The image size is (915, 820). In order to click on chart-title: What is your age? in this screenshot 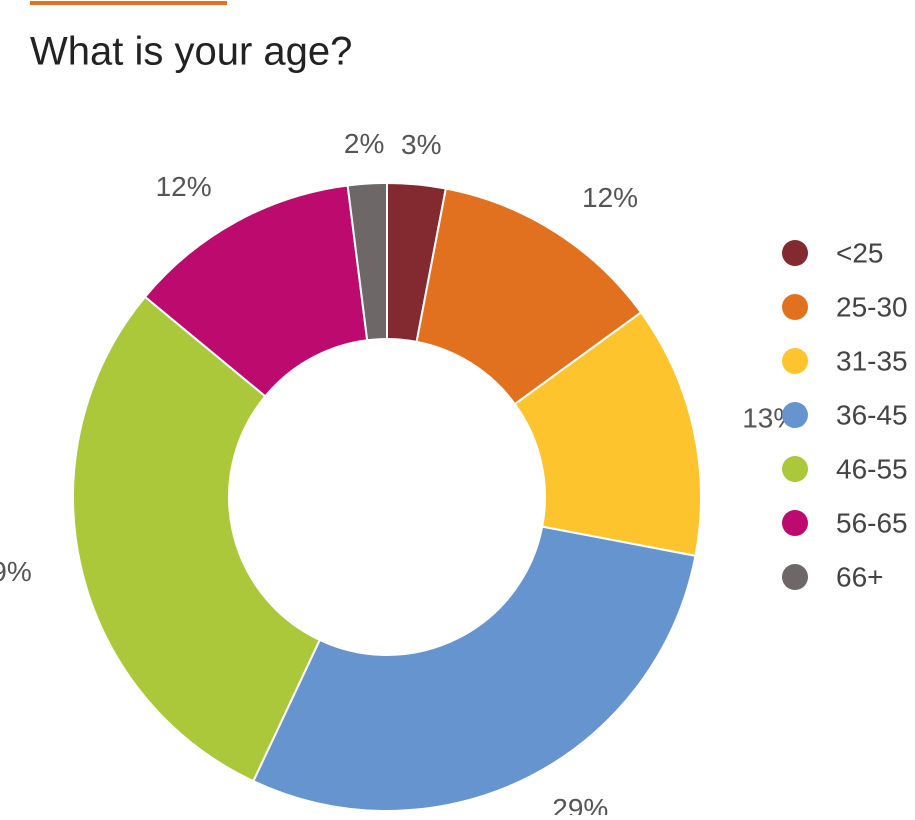, I will do `click(191, 52)`.